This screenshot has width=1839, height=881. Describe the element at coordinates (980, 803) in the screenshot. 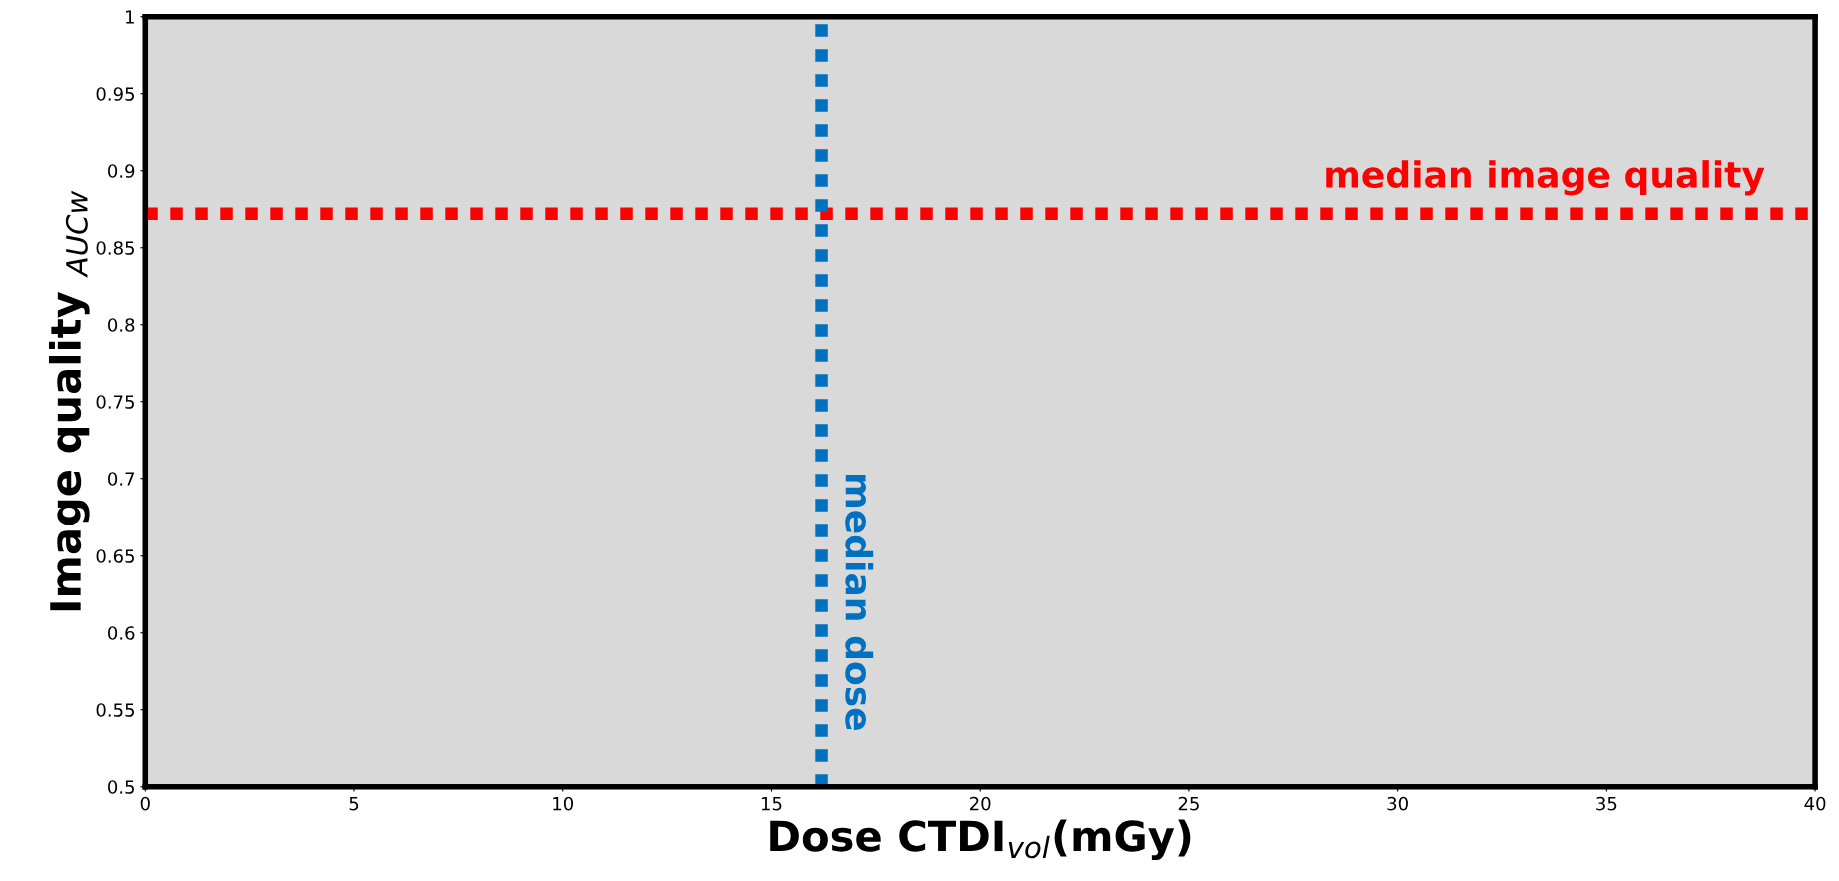

I see `x-tick-label: 20` at that location.